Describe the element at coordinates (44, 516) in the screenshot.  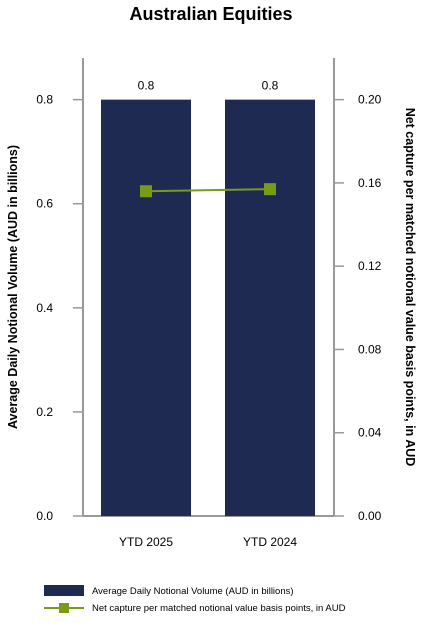
I see `y-left-tick-label: 0.0` at that location.